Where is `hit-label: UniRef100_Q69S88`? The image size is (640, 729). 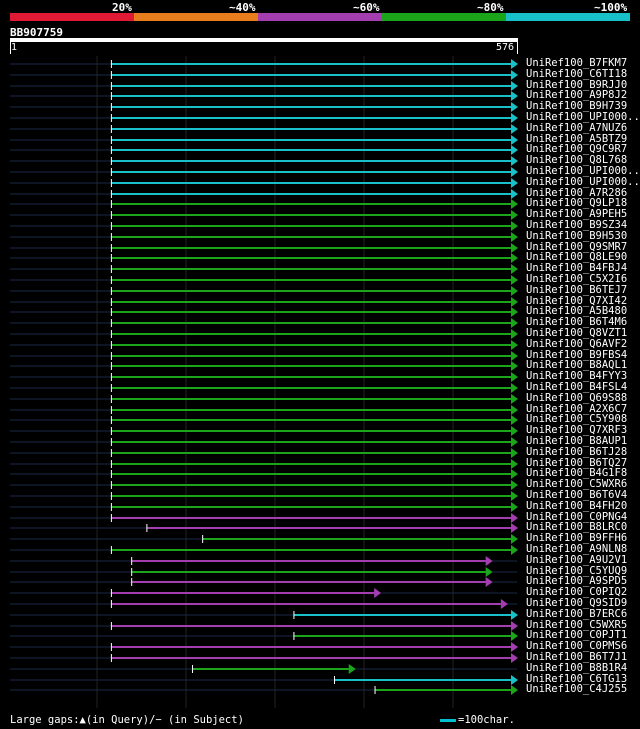
hit-label: UniRef100_Q69S88 is located at coordinates (577, 398).